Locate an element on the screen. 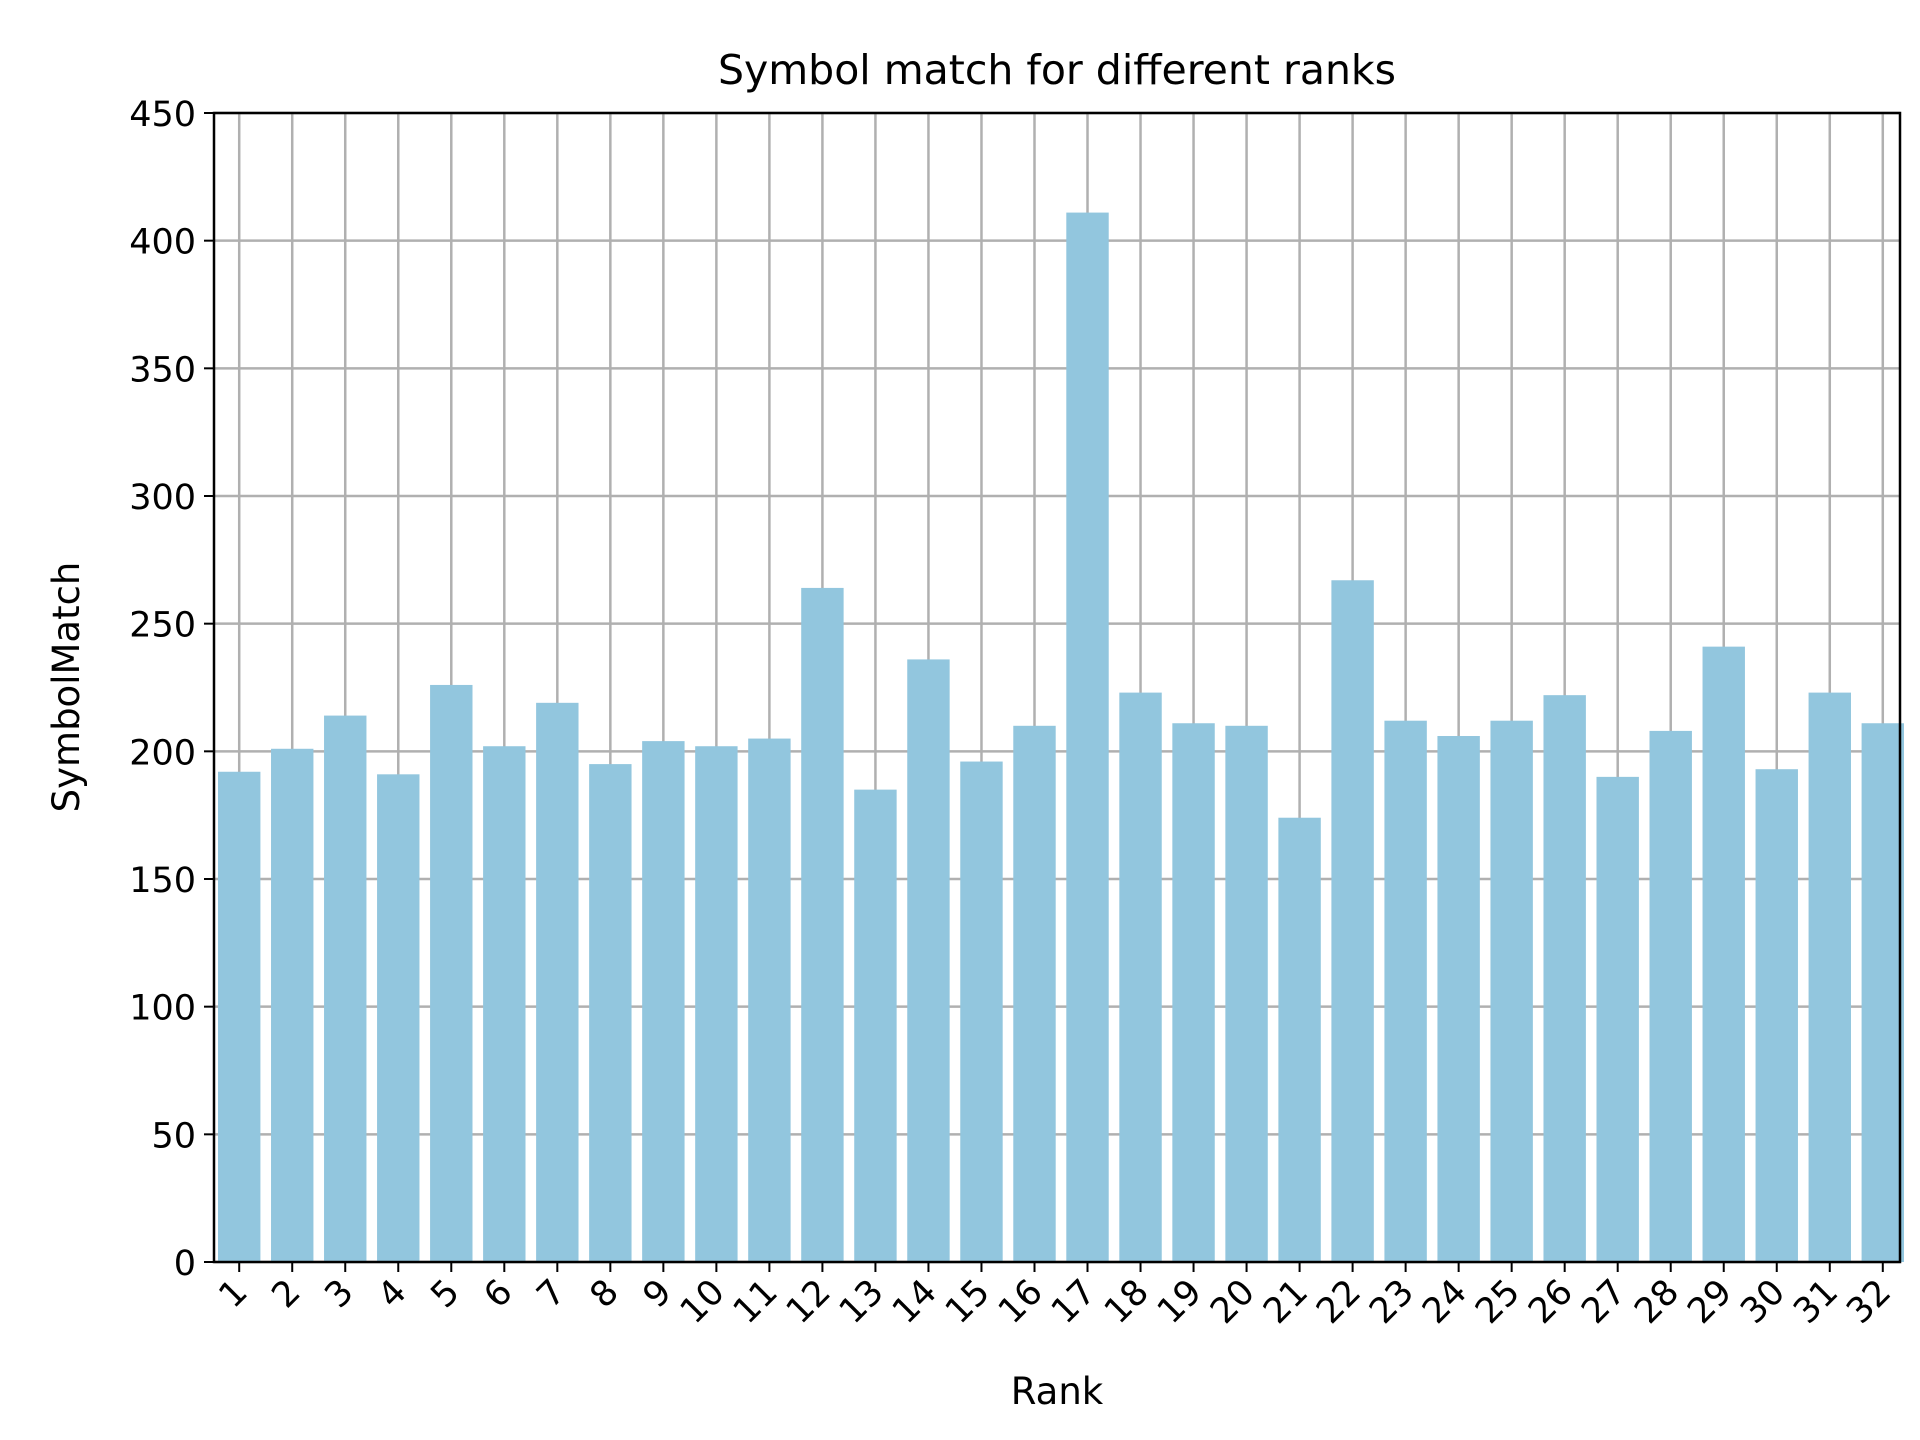 The image size is (1920, 1440). y-tick-label: 350 is located at coordinates (162, 370).